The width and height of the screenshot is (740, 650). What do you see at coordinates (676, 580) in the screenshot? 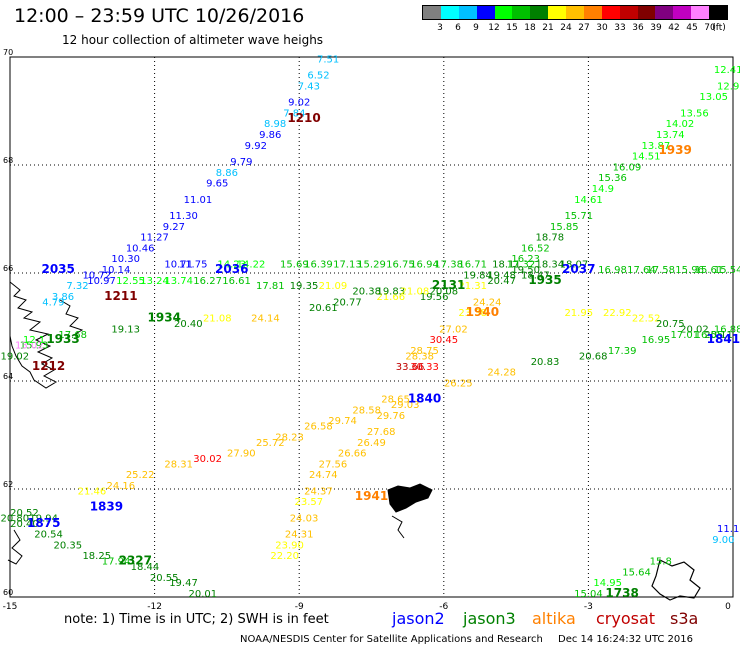
I see `shetland-coast` at bounding box center [676, 580].